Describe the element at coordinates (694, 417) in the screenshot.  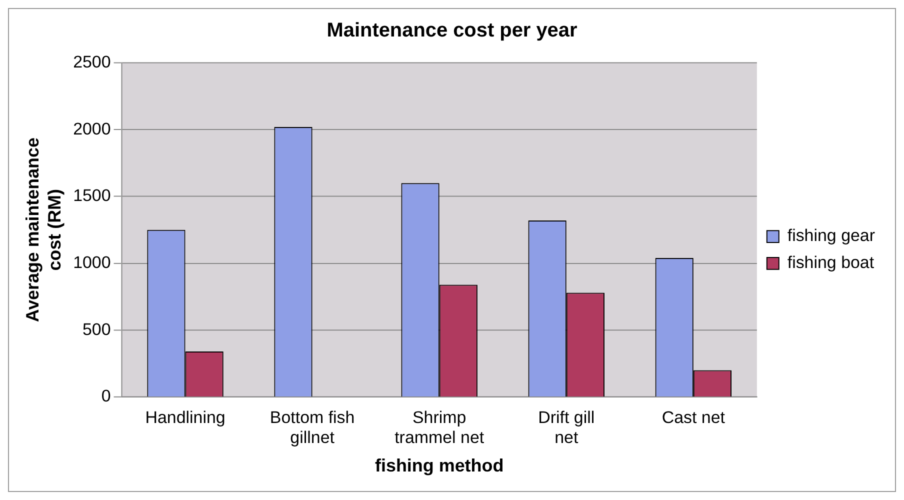
I see `x-tick-label: Cast net` at that location.